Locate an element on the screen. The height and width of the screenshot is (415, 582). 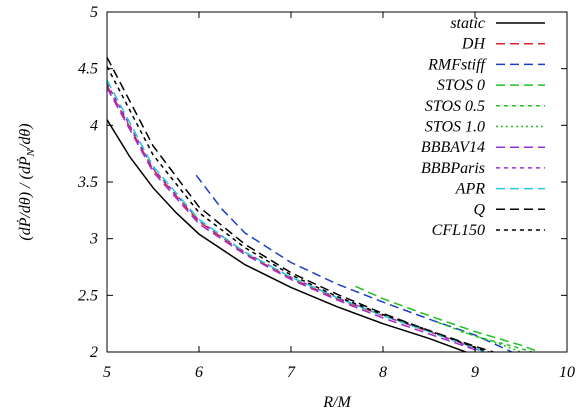
legend-label: STOS 0 is located at coordinates (461, 85).